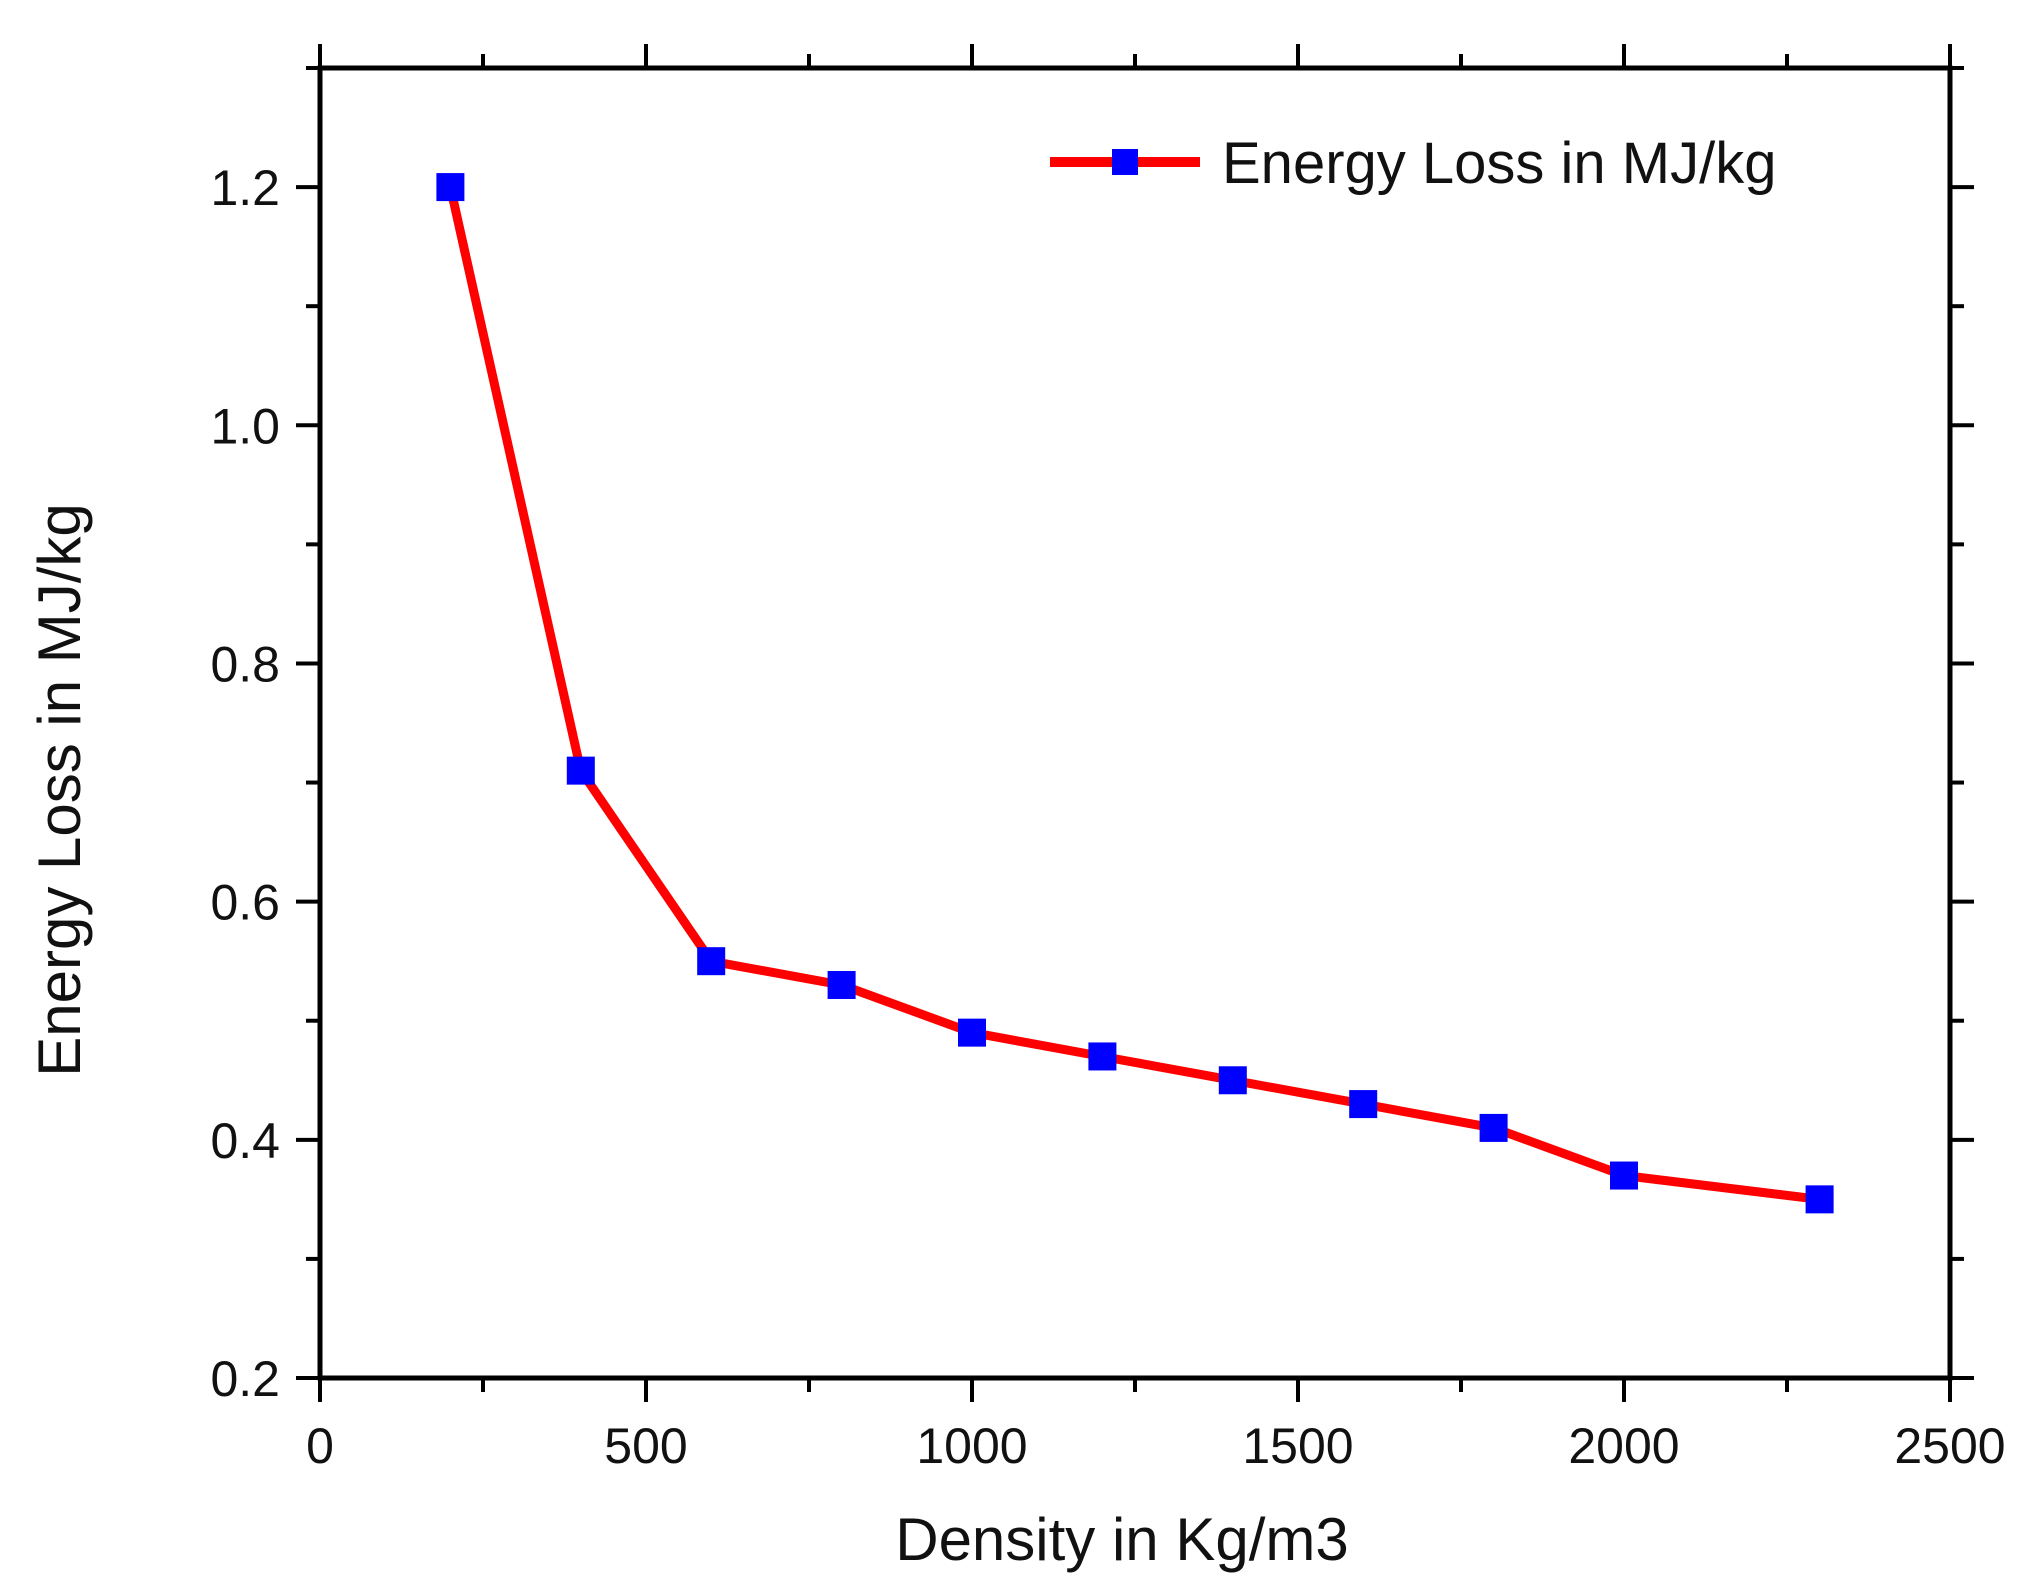  Describe the element at coordinates (1125, 162) in the screenshot. I see `legend-marker-sample` at that location.